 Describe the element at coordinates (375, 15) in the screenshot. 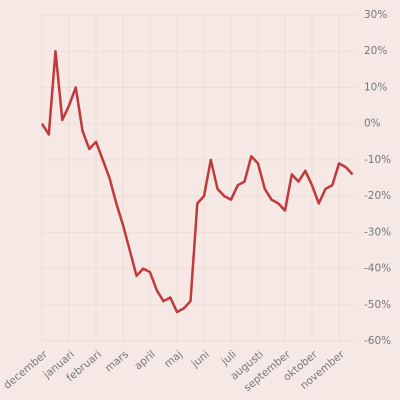

I see `y-tick-label: 30%` at that location.